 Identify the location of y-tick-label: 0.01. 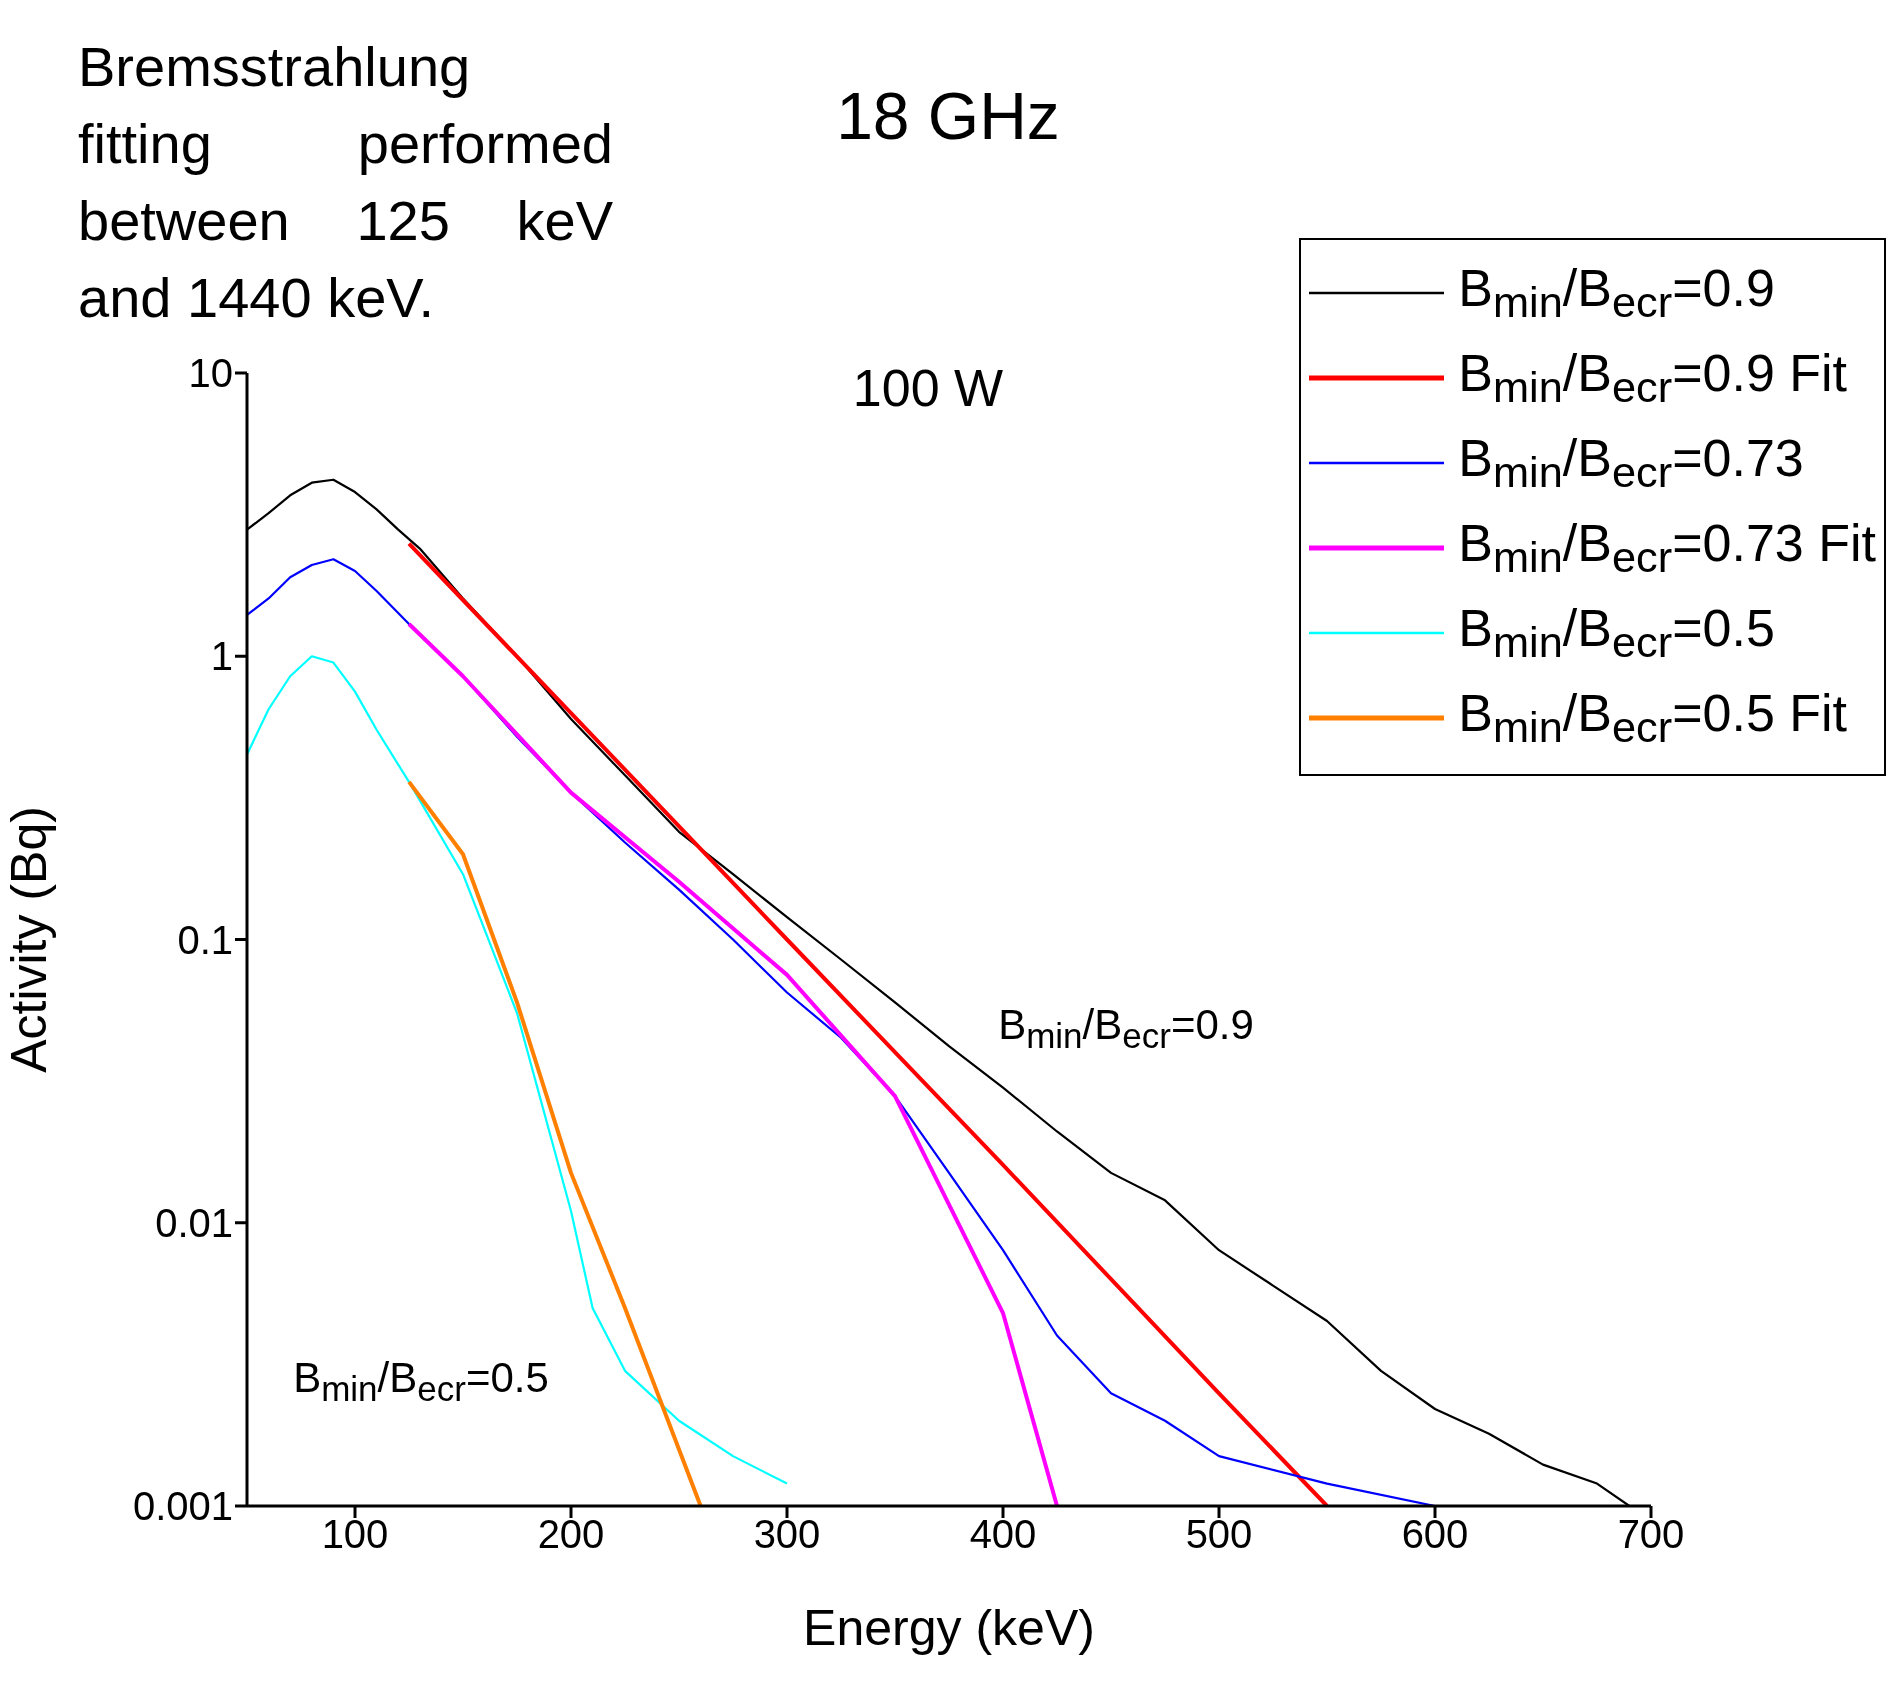
(194, 1222).